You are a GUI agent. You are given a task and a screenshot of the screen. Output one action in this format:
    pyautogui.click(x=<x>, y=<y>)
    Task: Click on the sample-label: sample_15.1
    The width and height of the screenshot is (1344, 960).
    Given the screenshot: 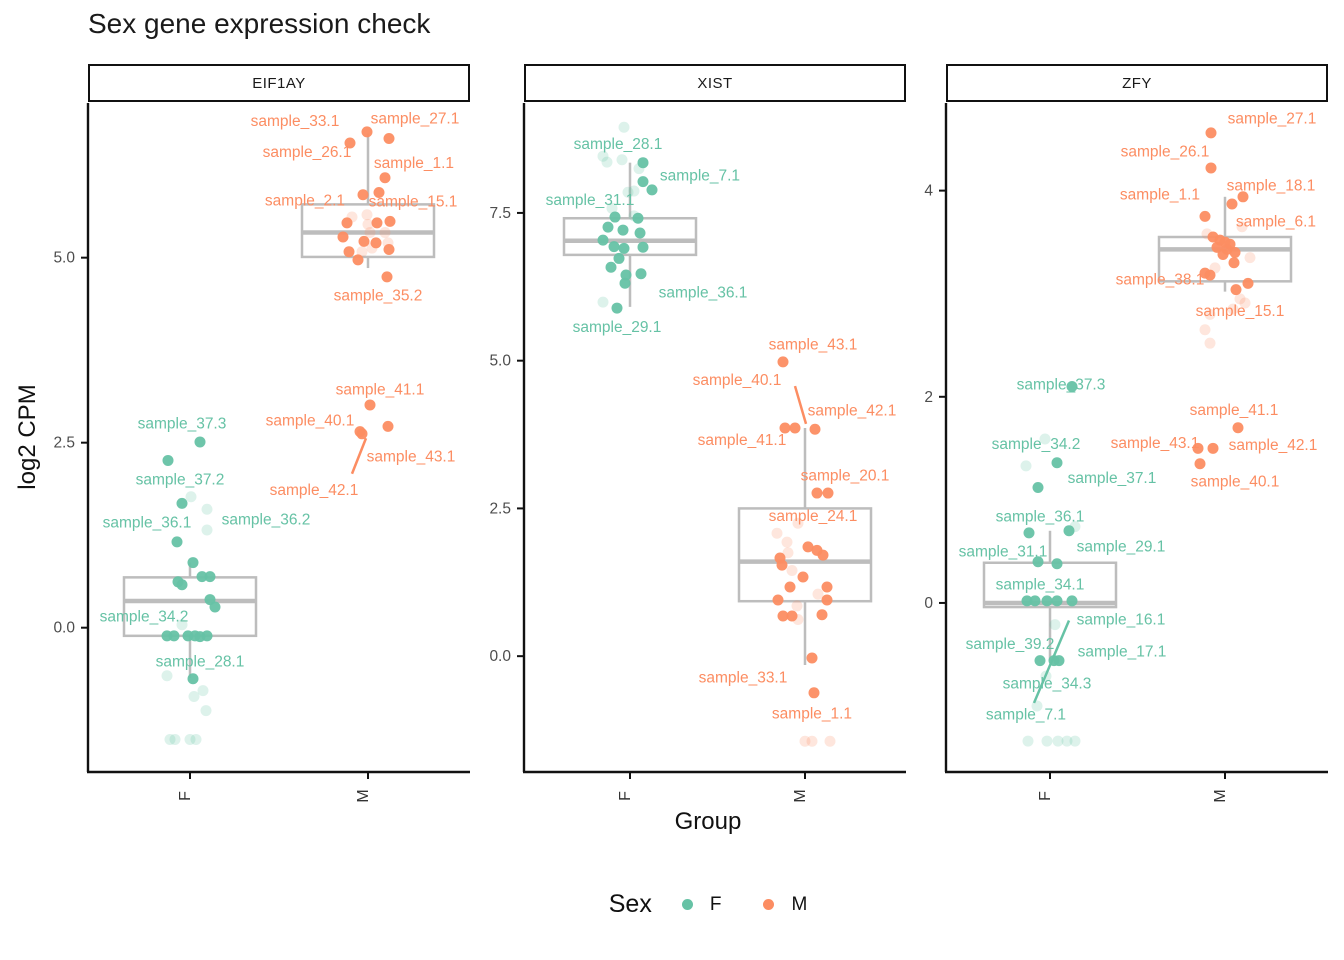 What is the action you would take?
    pyautogui.click(x=1240, y=311)
    